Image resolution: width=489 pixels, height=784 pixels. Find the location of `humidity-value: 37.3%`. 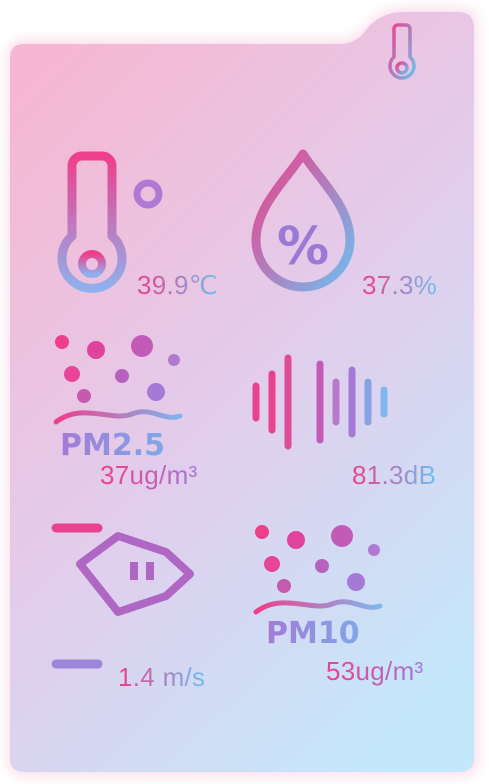

humidity-value: 37.3% is located at coordinates (399, 285).